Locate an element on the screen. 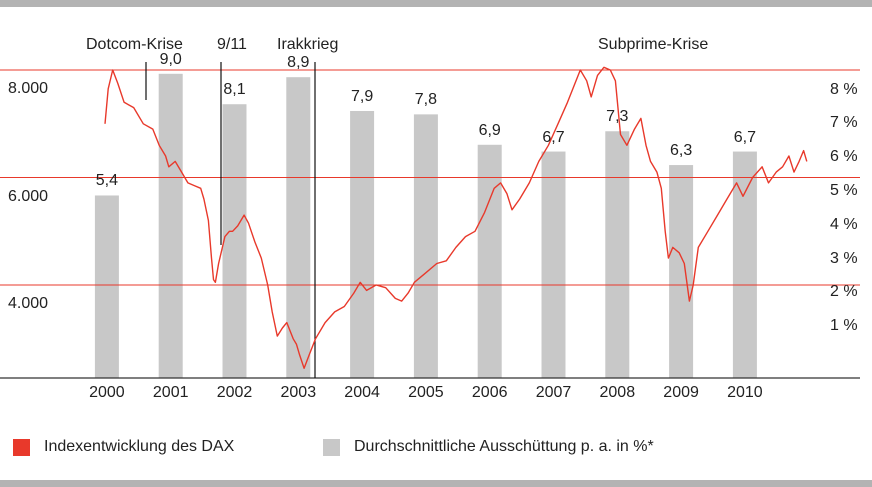  bar-2006 is located at coordinates (489, 261).